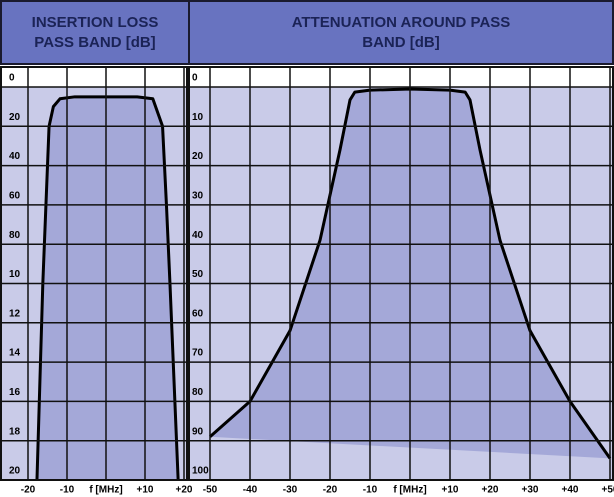  Describe the element at coordinates (530, 490) in the screenshot. I see `x-tick-label: +30` at that location.